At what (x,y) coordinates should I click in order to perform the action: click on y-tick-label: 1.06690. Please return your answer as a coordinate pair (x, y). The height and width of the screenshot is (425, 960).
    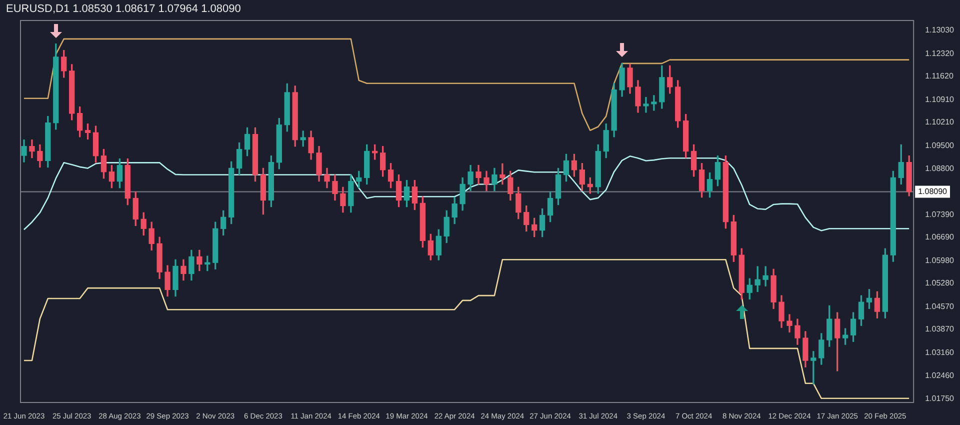
    Looking at the image, I should click on (940, 237).